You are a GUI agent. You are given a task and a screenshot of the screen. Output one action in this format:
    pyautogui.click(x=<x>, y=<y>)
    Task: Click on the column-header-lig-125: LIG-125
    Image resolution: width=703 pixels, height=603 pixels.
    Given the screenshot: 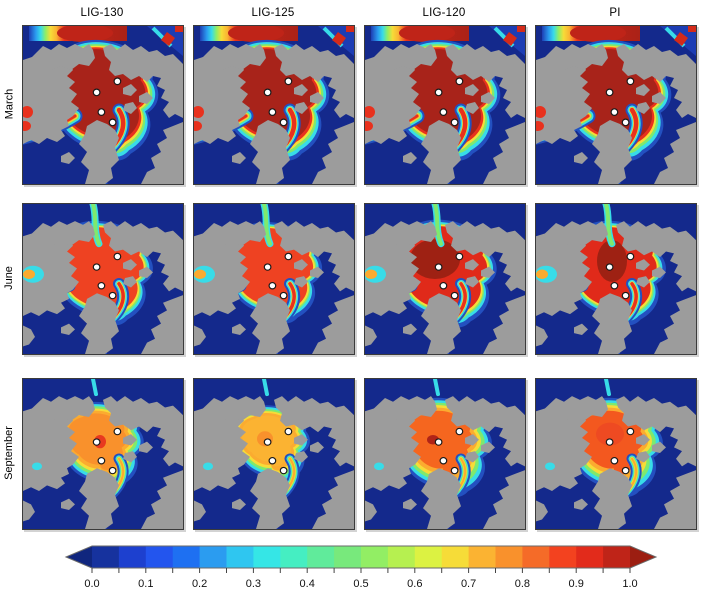 What is the action you would take?
    pyautogui.click(x=273, y=13)
    